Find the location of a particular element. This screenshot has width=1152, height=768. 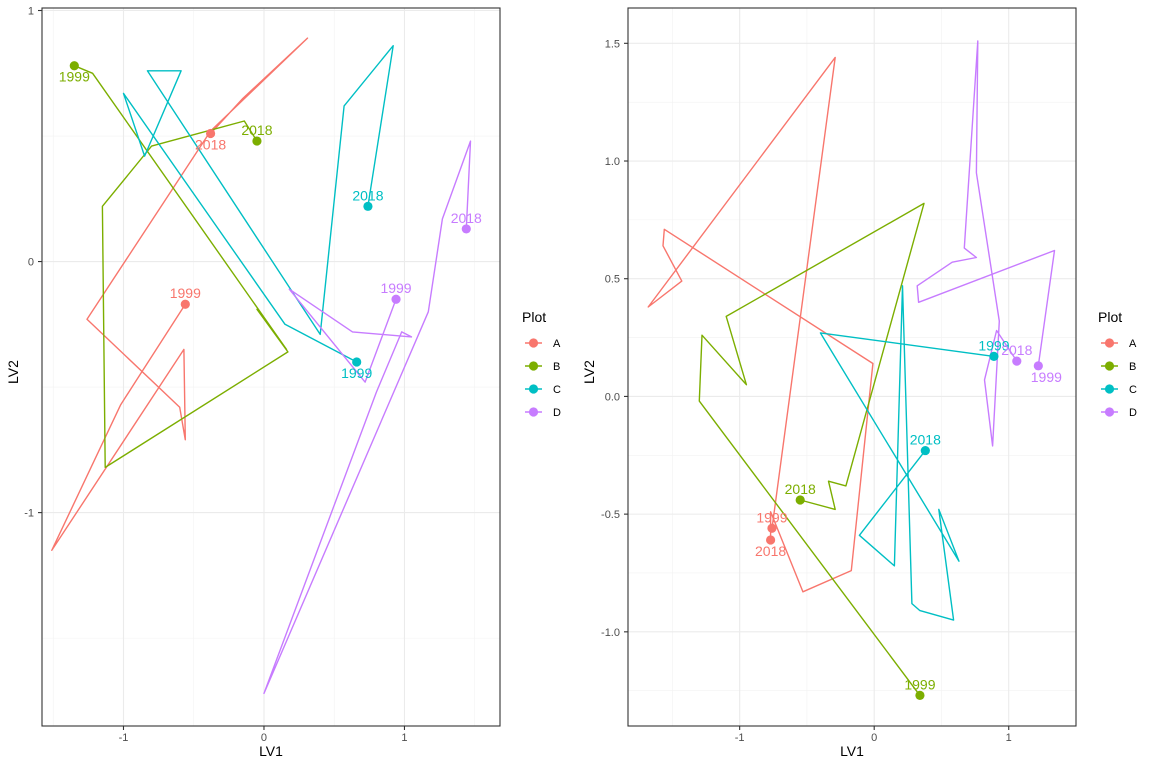

y-tick-label: -0.5 is located at coordinates (610, 515).